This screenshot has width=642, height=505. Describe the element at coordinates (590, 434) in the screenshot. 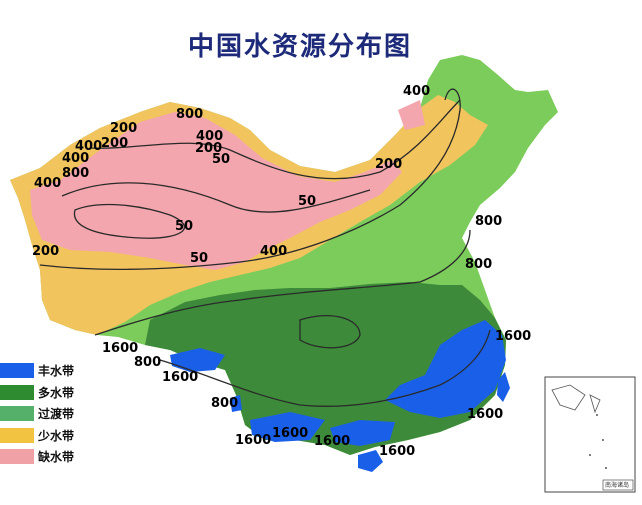

I see `south-china-sea-inset: 南海诸岛` at that location.